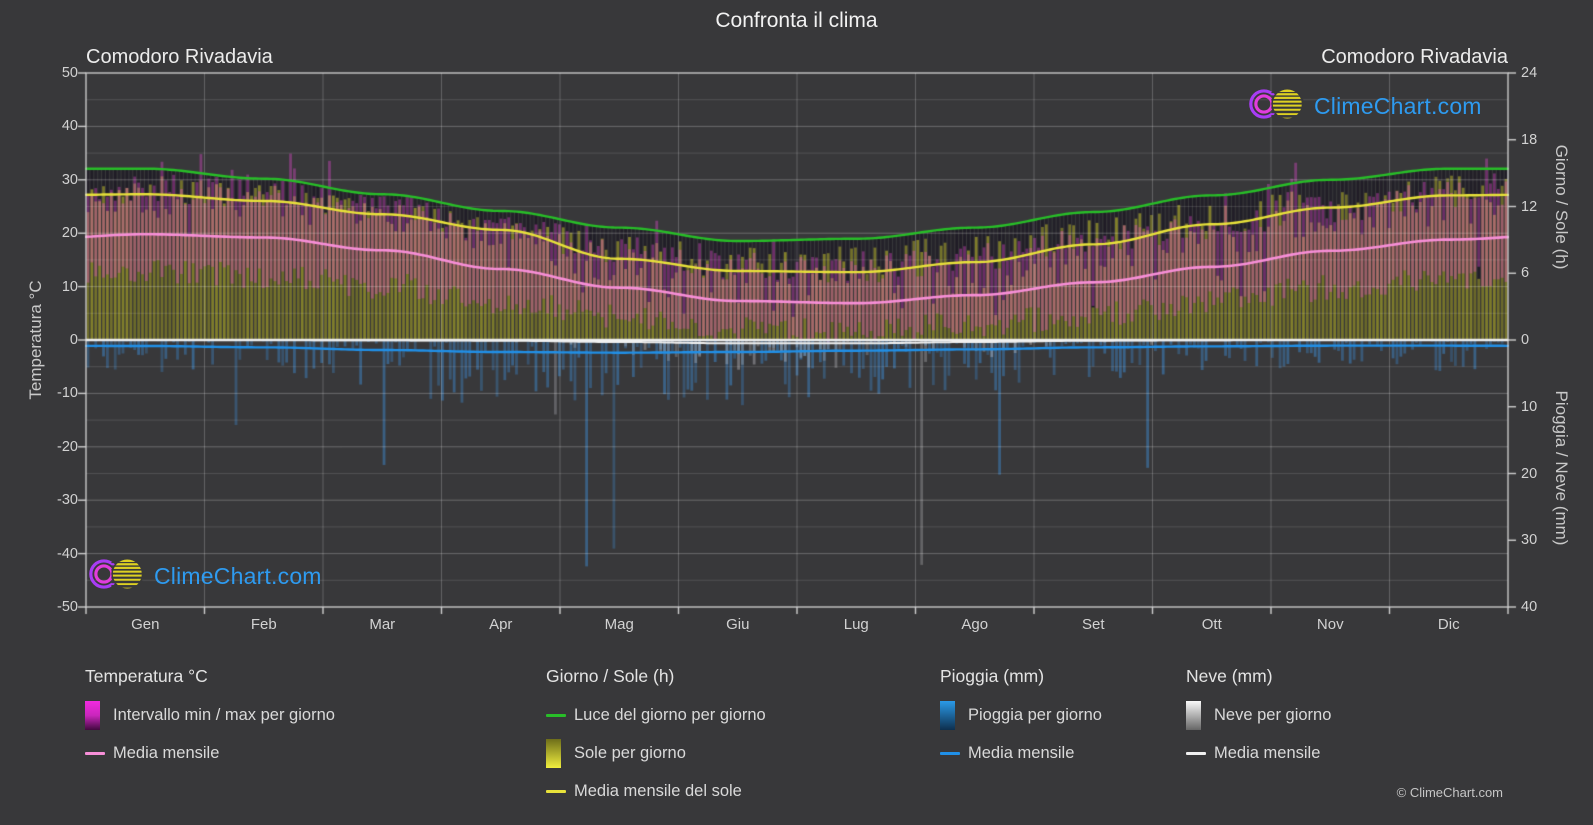 The image size is (1593, 825). Describe the element at coordinates (1093, 624) in the screenshot. I see `month-label: Set` at that location.